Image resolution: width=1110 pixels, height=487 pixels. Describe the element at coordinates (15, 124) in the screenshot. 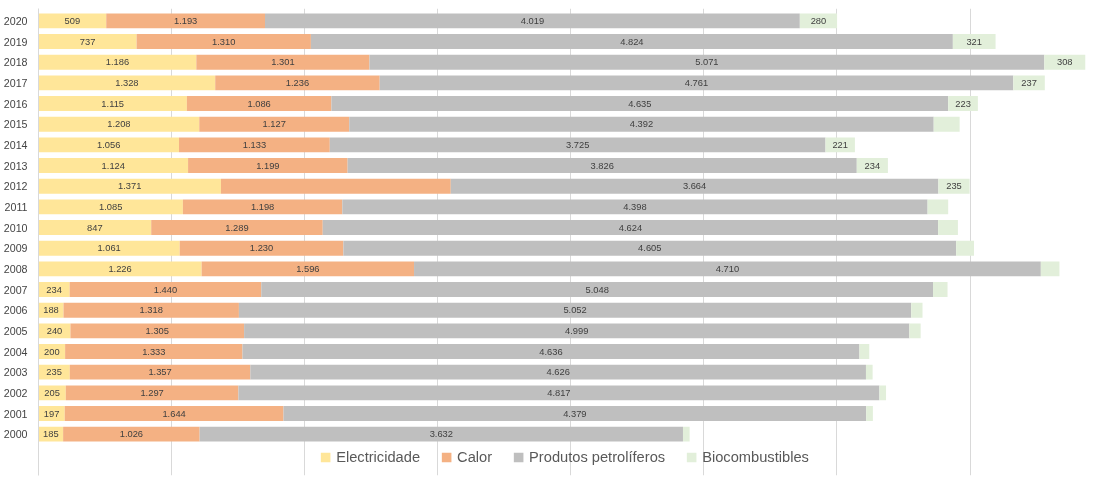

I see `y-tick-label: 2015` at that location.